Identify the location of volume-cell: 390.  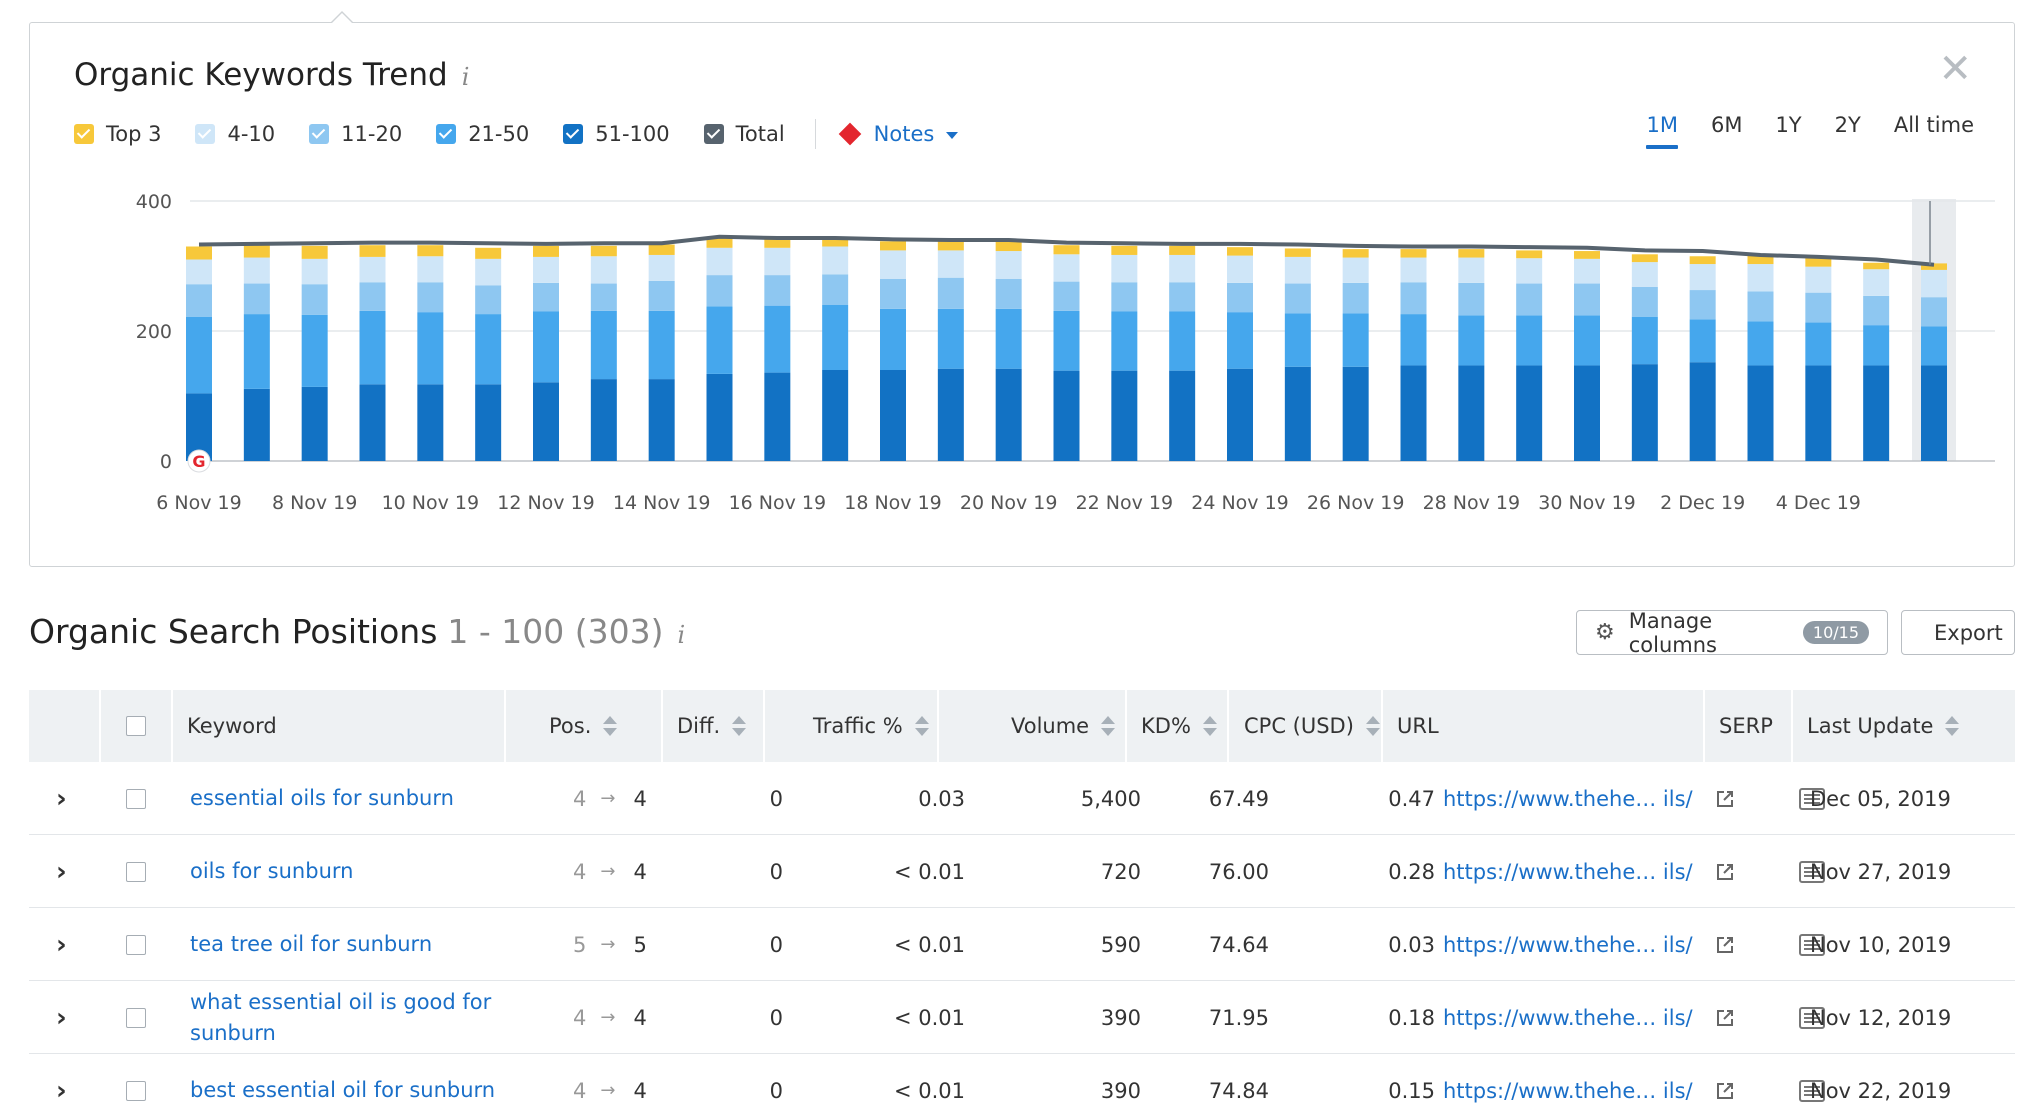
(1039, 1086).